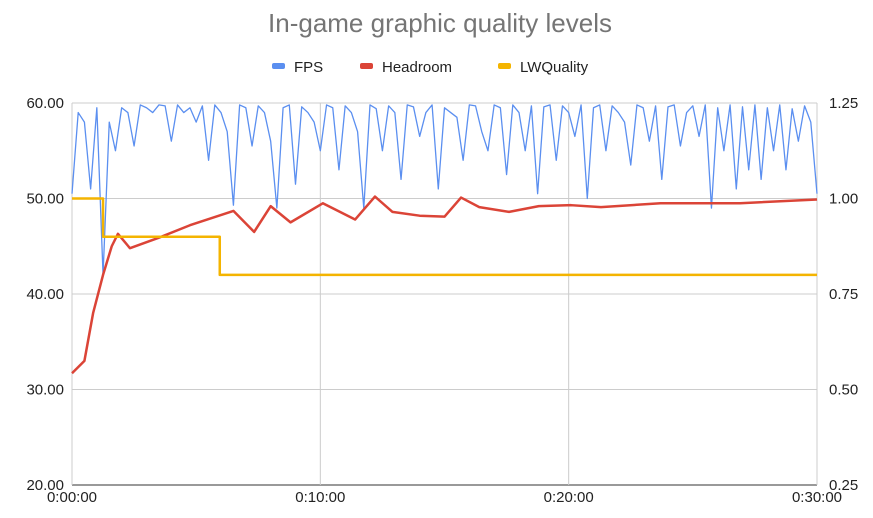 The width and height of the screenshot is (873, 518). What do you see at coordinates (444, 237) in the screenshot?
I see `series-line-lwquality` at bounding box center [444, 237].